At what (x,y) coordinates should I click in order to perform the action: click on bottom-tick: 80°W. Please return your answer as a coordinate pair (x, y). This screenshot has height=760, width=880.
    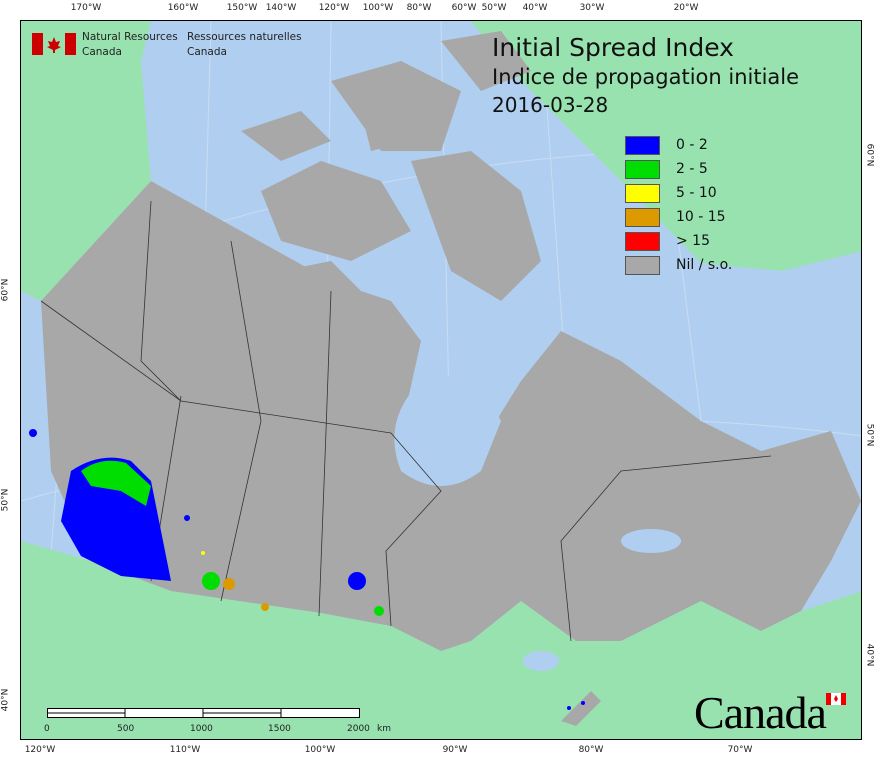
    Looking at the image, I should click on (591, 750).